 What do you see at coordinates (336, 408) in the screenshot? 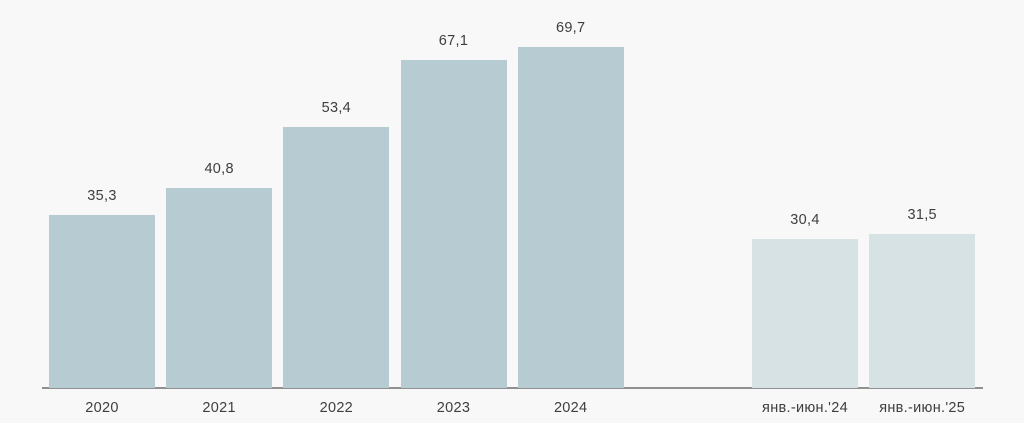
I see `axis-label-2022: 2022` at bounding box center [336, 408].